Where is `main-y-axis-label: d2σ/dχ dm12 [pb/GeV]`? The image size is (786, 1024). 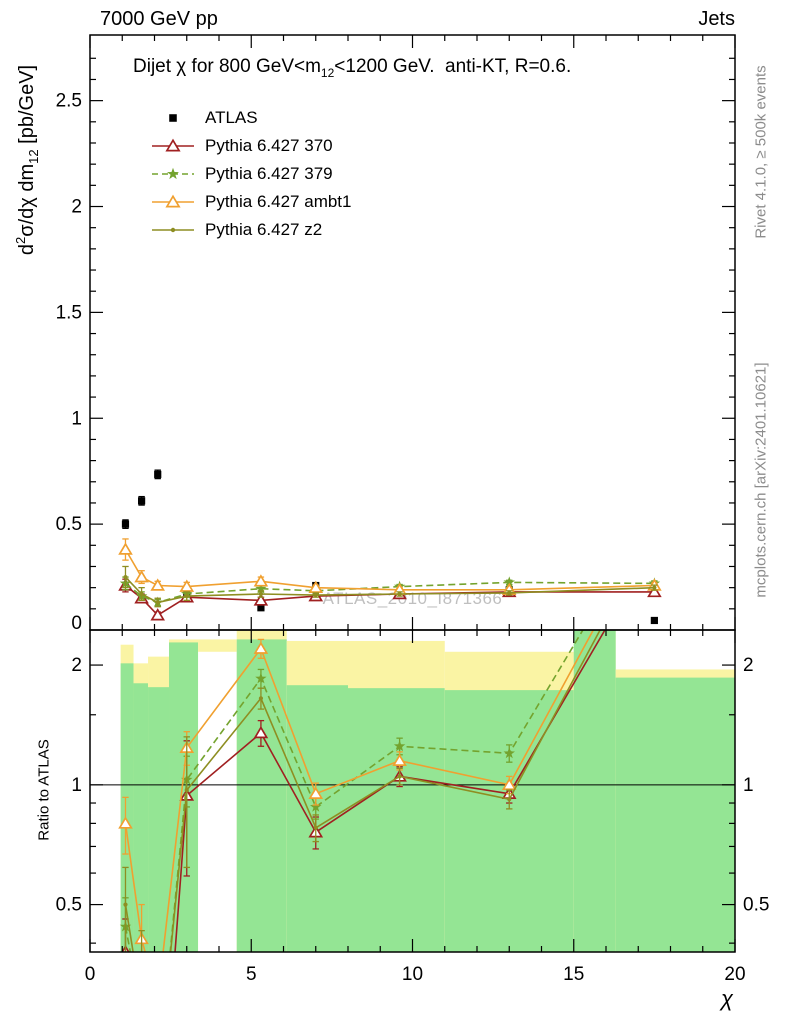 main-y-axis-label: d2σ/dχ dm12 [pb/GeV] is located at coordinates (27, 160).